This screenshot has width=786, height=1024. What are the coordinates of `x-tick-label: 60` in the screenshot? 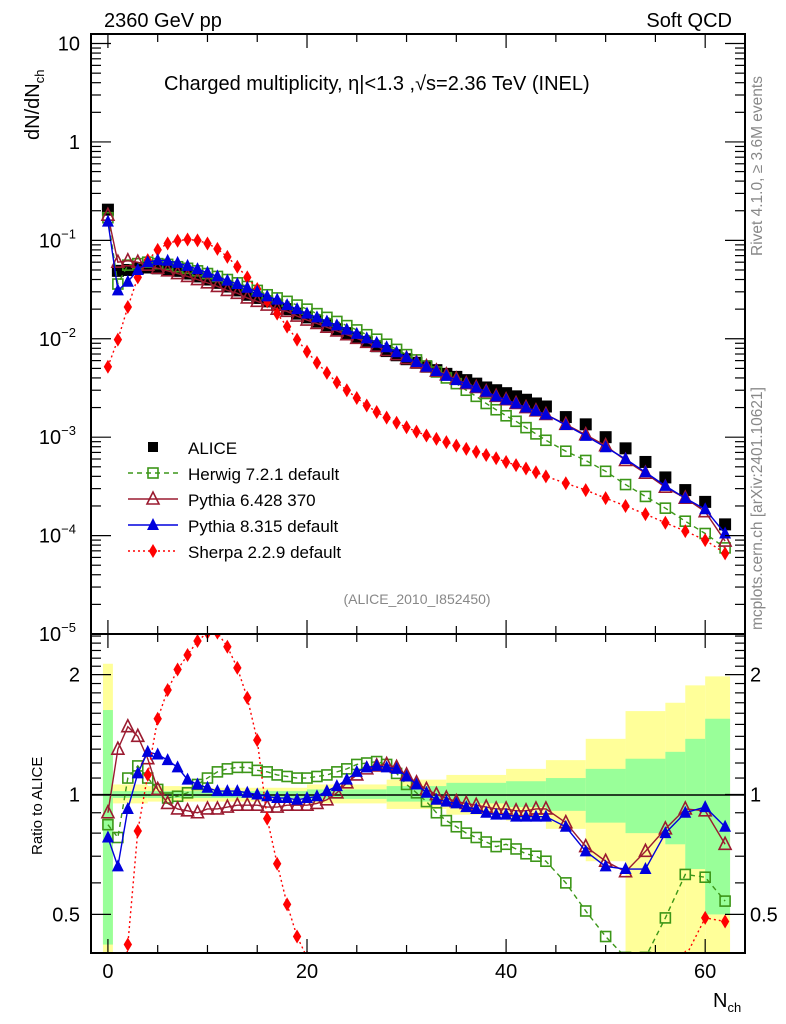 It's located at (705, 972).